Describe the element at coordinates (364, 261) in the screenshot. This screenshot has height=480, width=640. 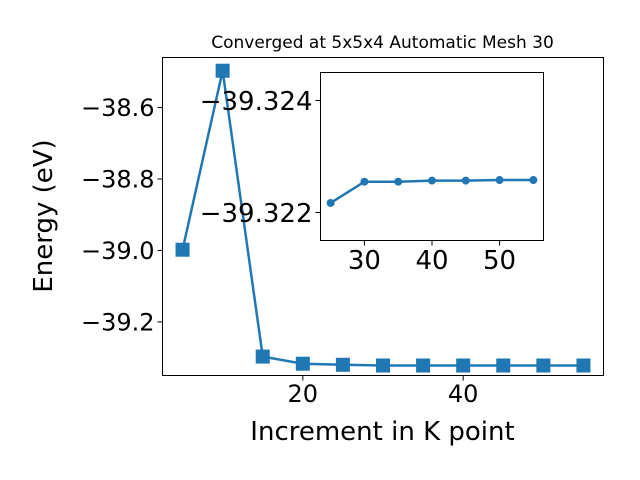
I see `inset-x-tick-label: 30` at that location.